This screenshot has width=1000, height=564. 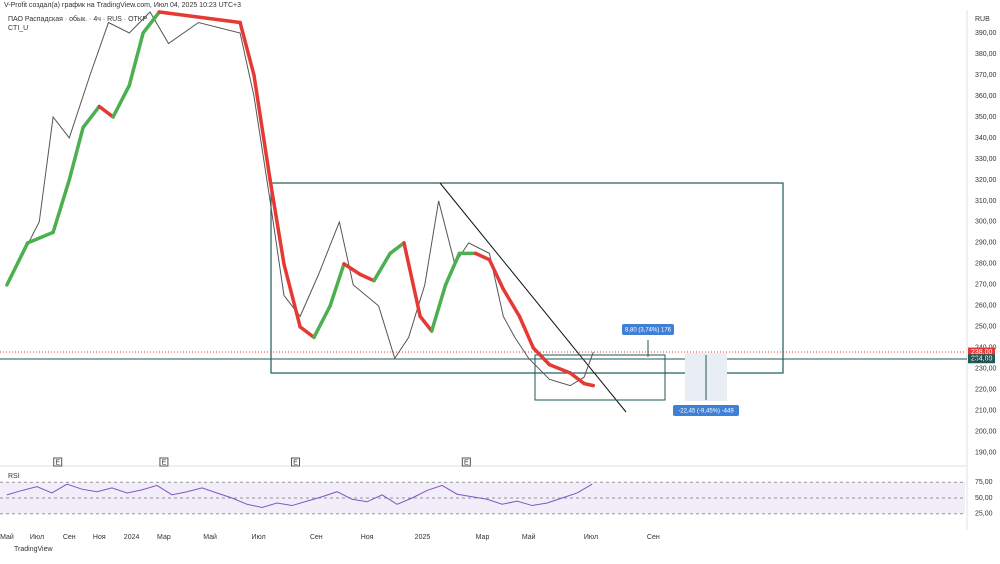 What do you see at coordinates (986, 264) in the screenshot?
I see `y-tick-label: 280,00` at bounding box center [986, 264].